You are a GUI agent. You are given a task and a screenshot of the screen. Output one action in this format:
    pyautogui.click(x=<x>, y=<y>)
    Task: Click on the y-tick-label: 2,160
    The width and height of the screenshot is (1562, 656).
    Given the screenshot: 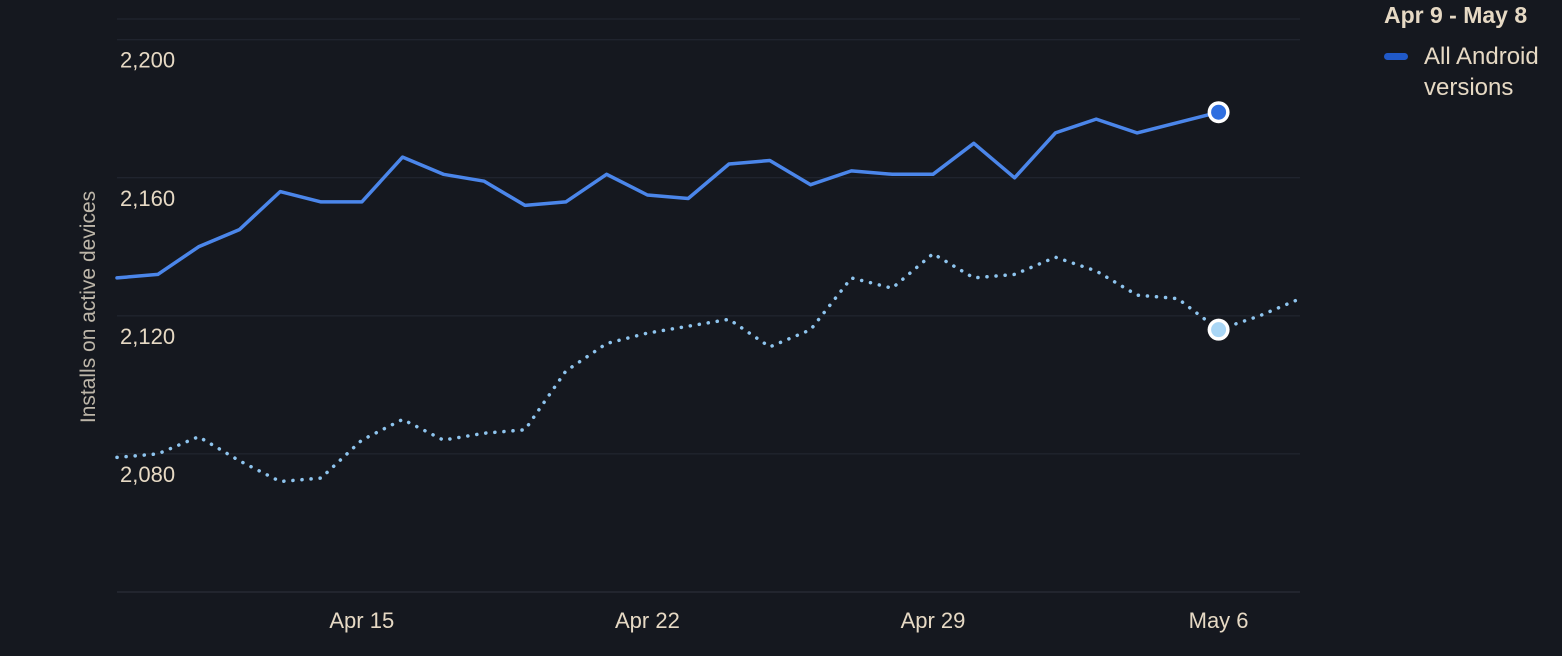 What is the action you would take?
    pyautogui.click(x=147, y=198)
    